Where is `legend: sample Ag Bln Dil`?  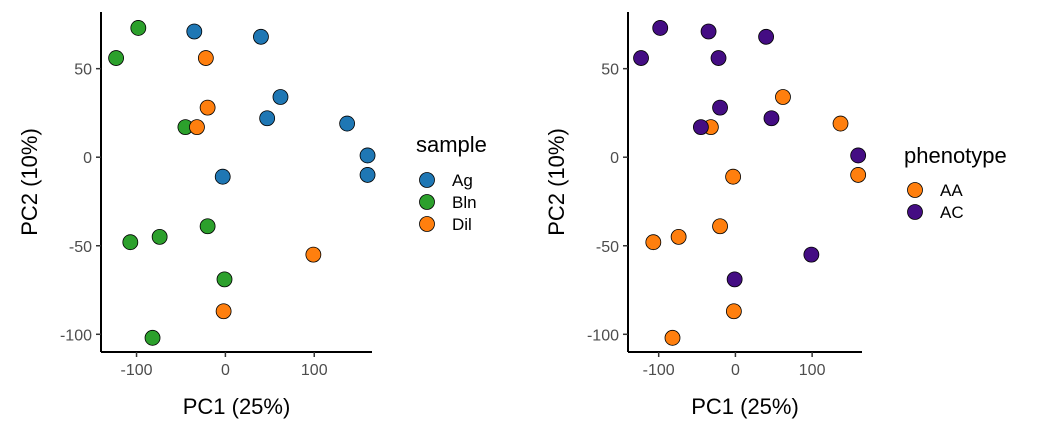
legend: sample Ag Bln Dil is located at coordinates (451, 183).